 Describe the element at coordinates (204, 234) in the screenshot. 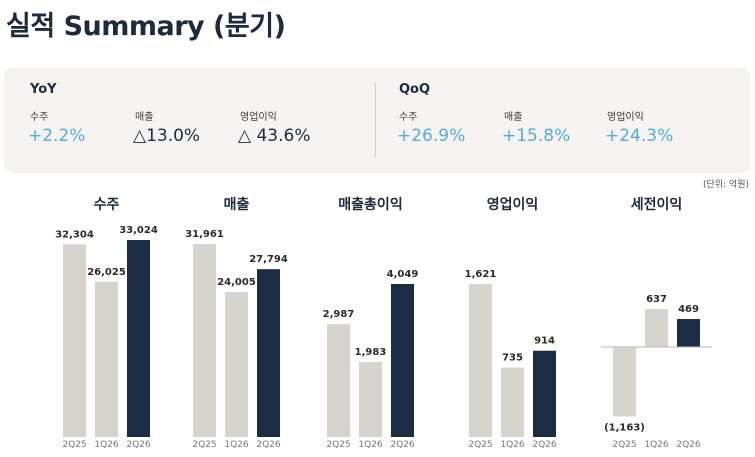

I see `bar-value-label: 31,961` at that location.